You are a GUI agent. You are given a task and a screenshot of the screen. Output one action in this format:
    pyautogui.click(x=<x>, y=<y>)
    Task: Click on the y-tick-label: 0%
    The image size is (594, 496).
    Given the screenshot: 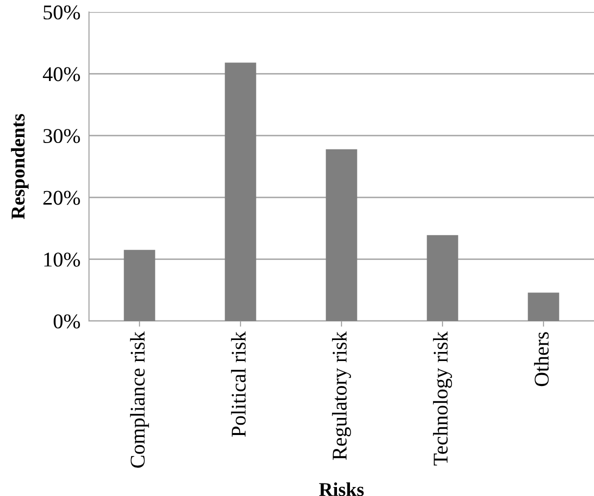 What is the action you would take?
    pyautogui.click(x=67, y=321)
    